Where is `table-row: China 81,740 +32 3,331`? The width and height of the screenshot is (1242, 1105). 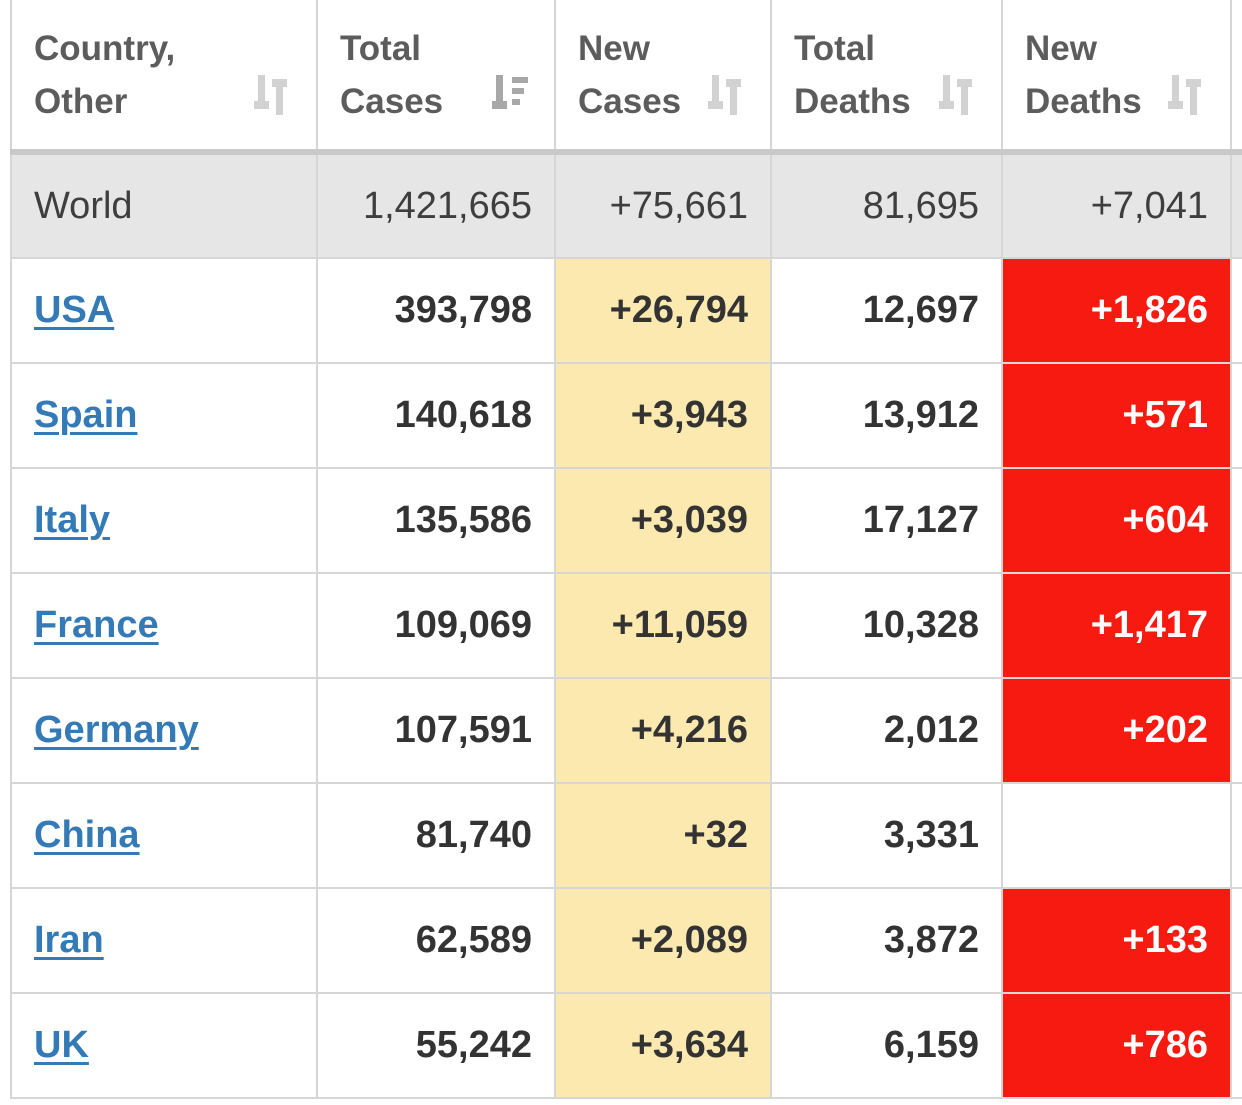
table-row: China 81,740 +32 3,331 is located at coordinates (626, 835).